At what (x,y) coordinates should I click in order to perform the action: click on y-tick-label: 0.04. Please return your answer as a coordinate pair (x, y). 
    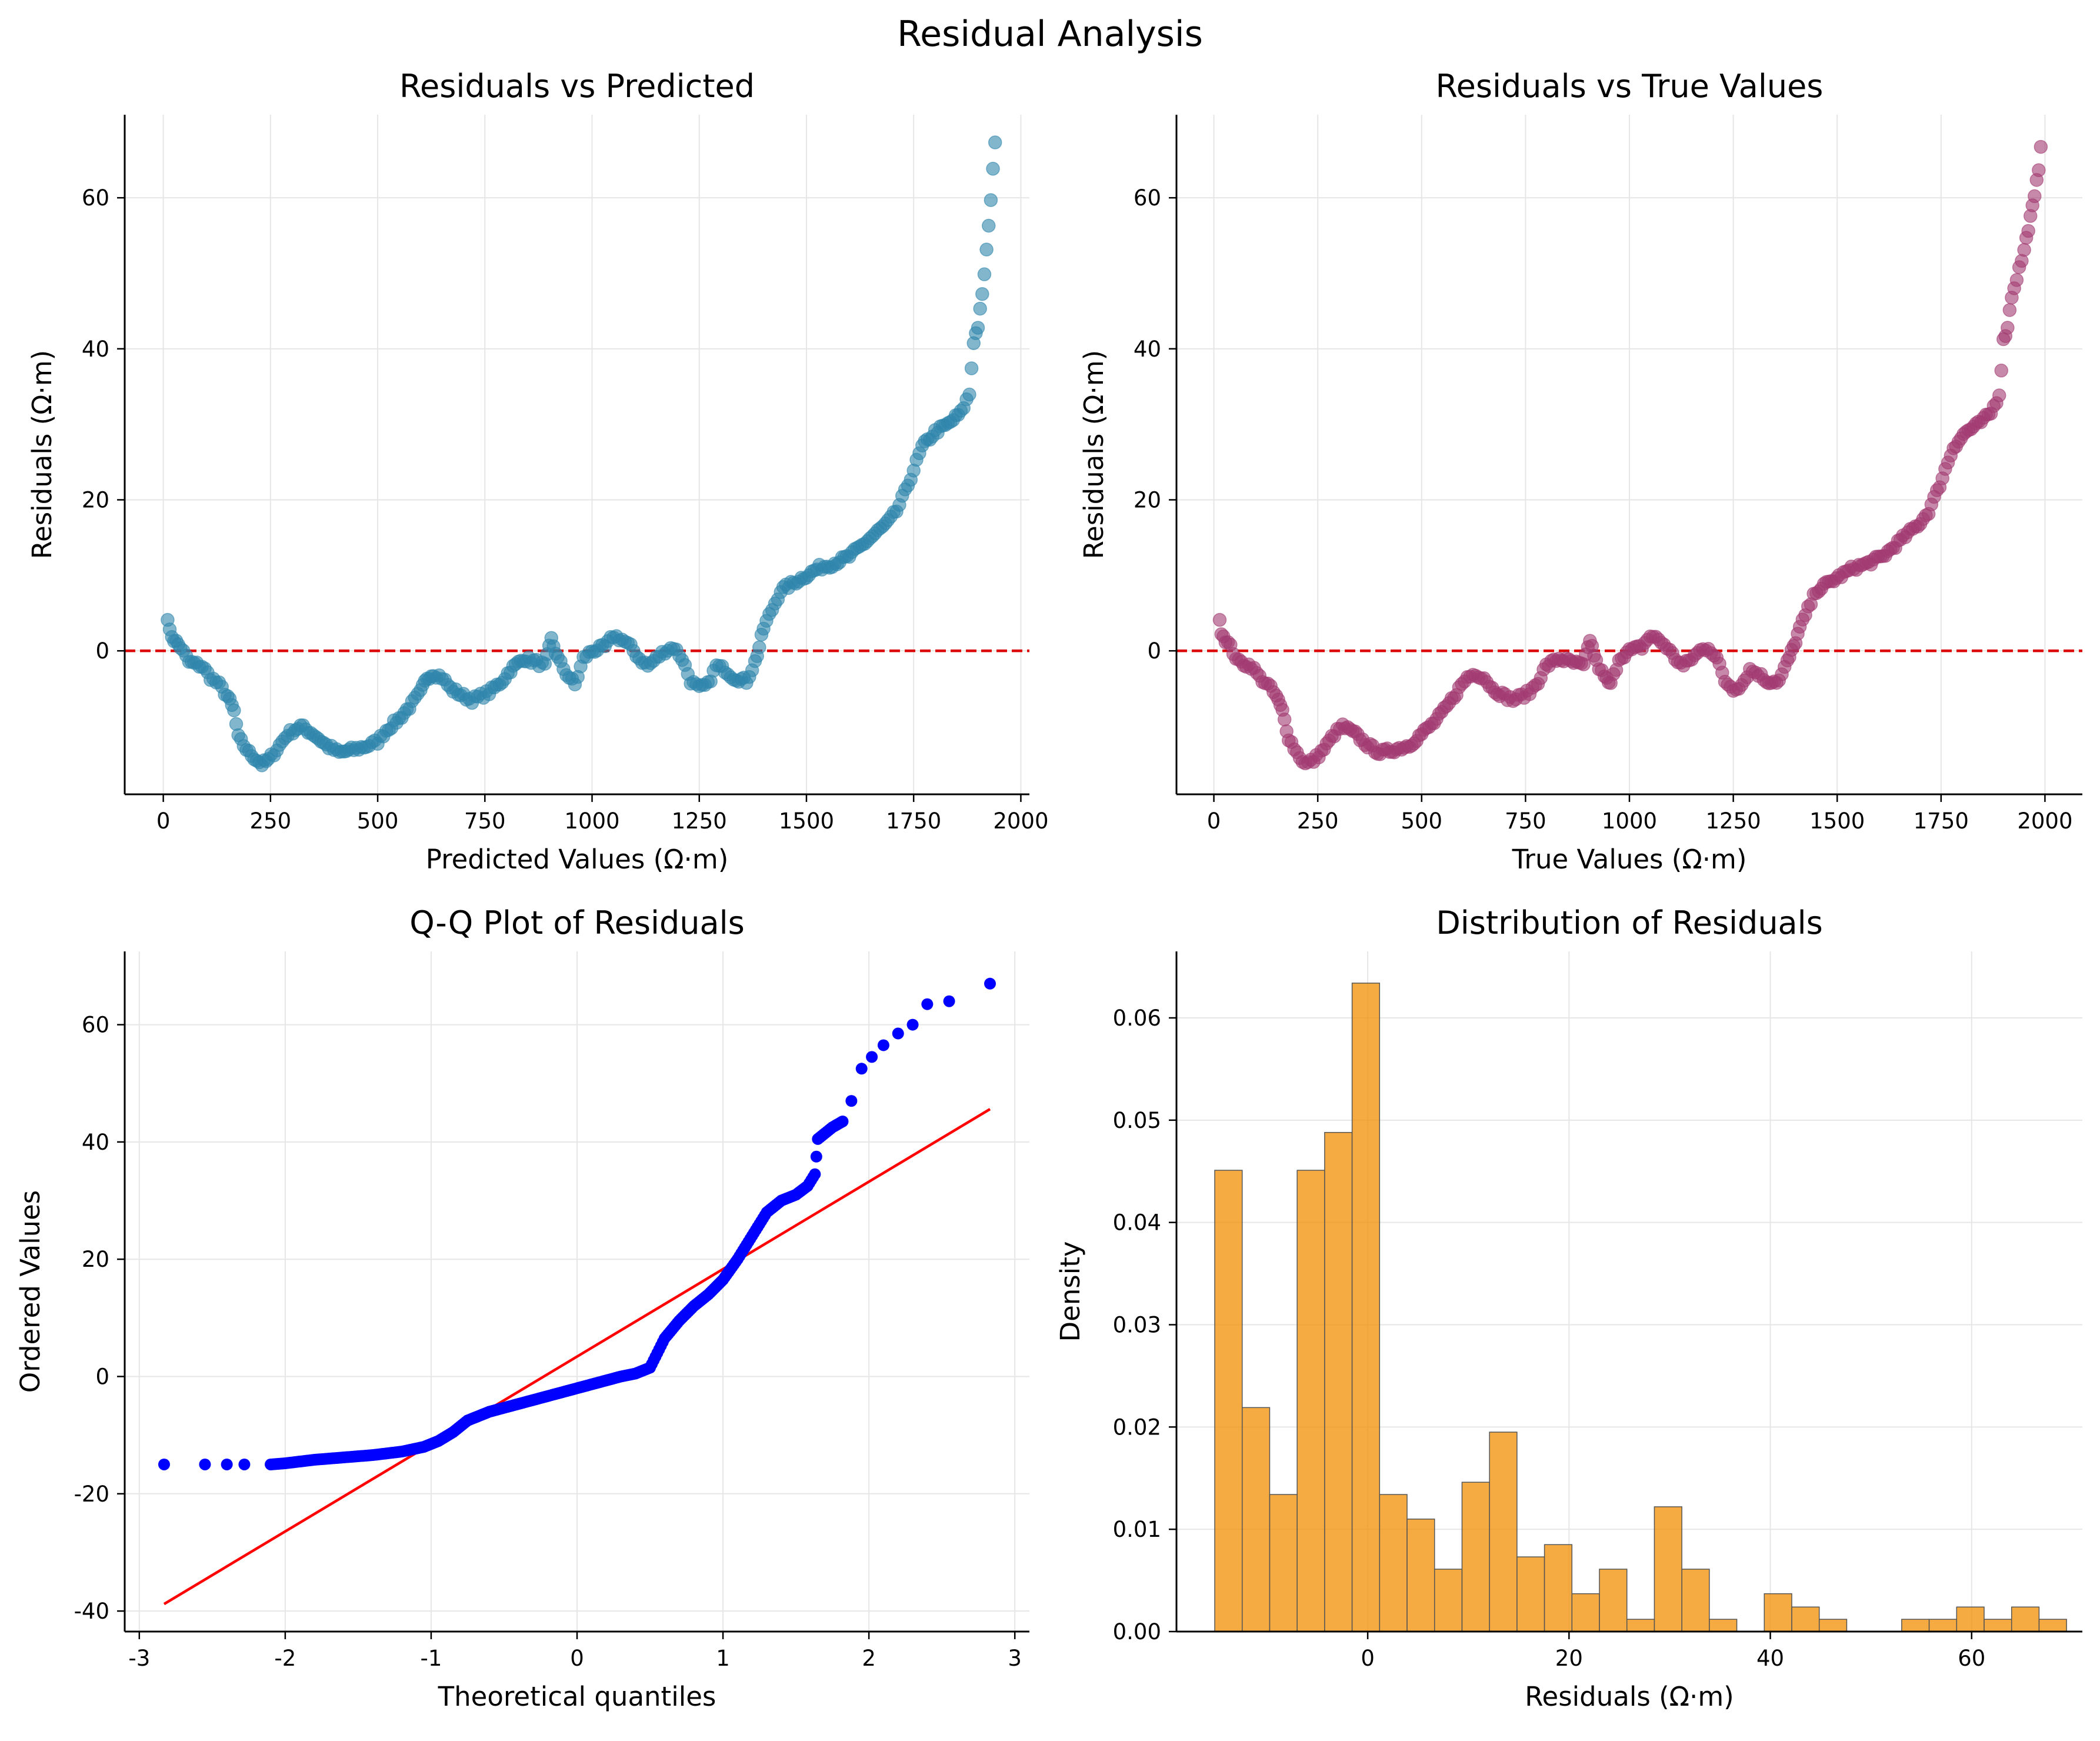
    Looking at the image, I should click on (1137, 1223).